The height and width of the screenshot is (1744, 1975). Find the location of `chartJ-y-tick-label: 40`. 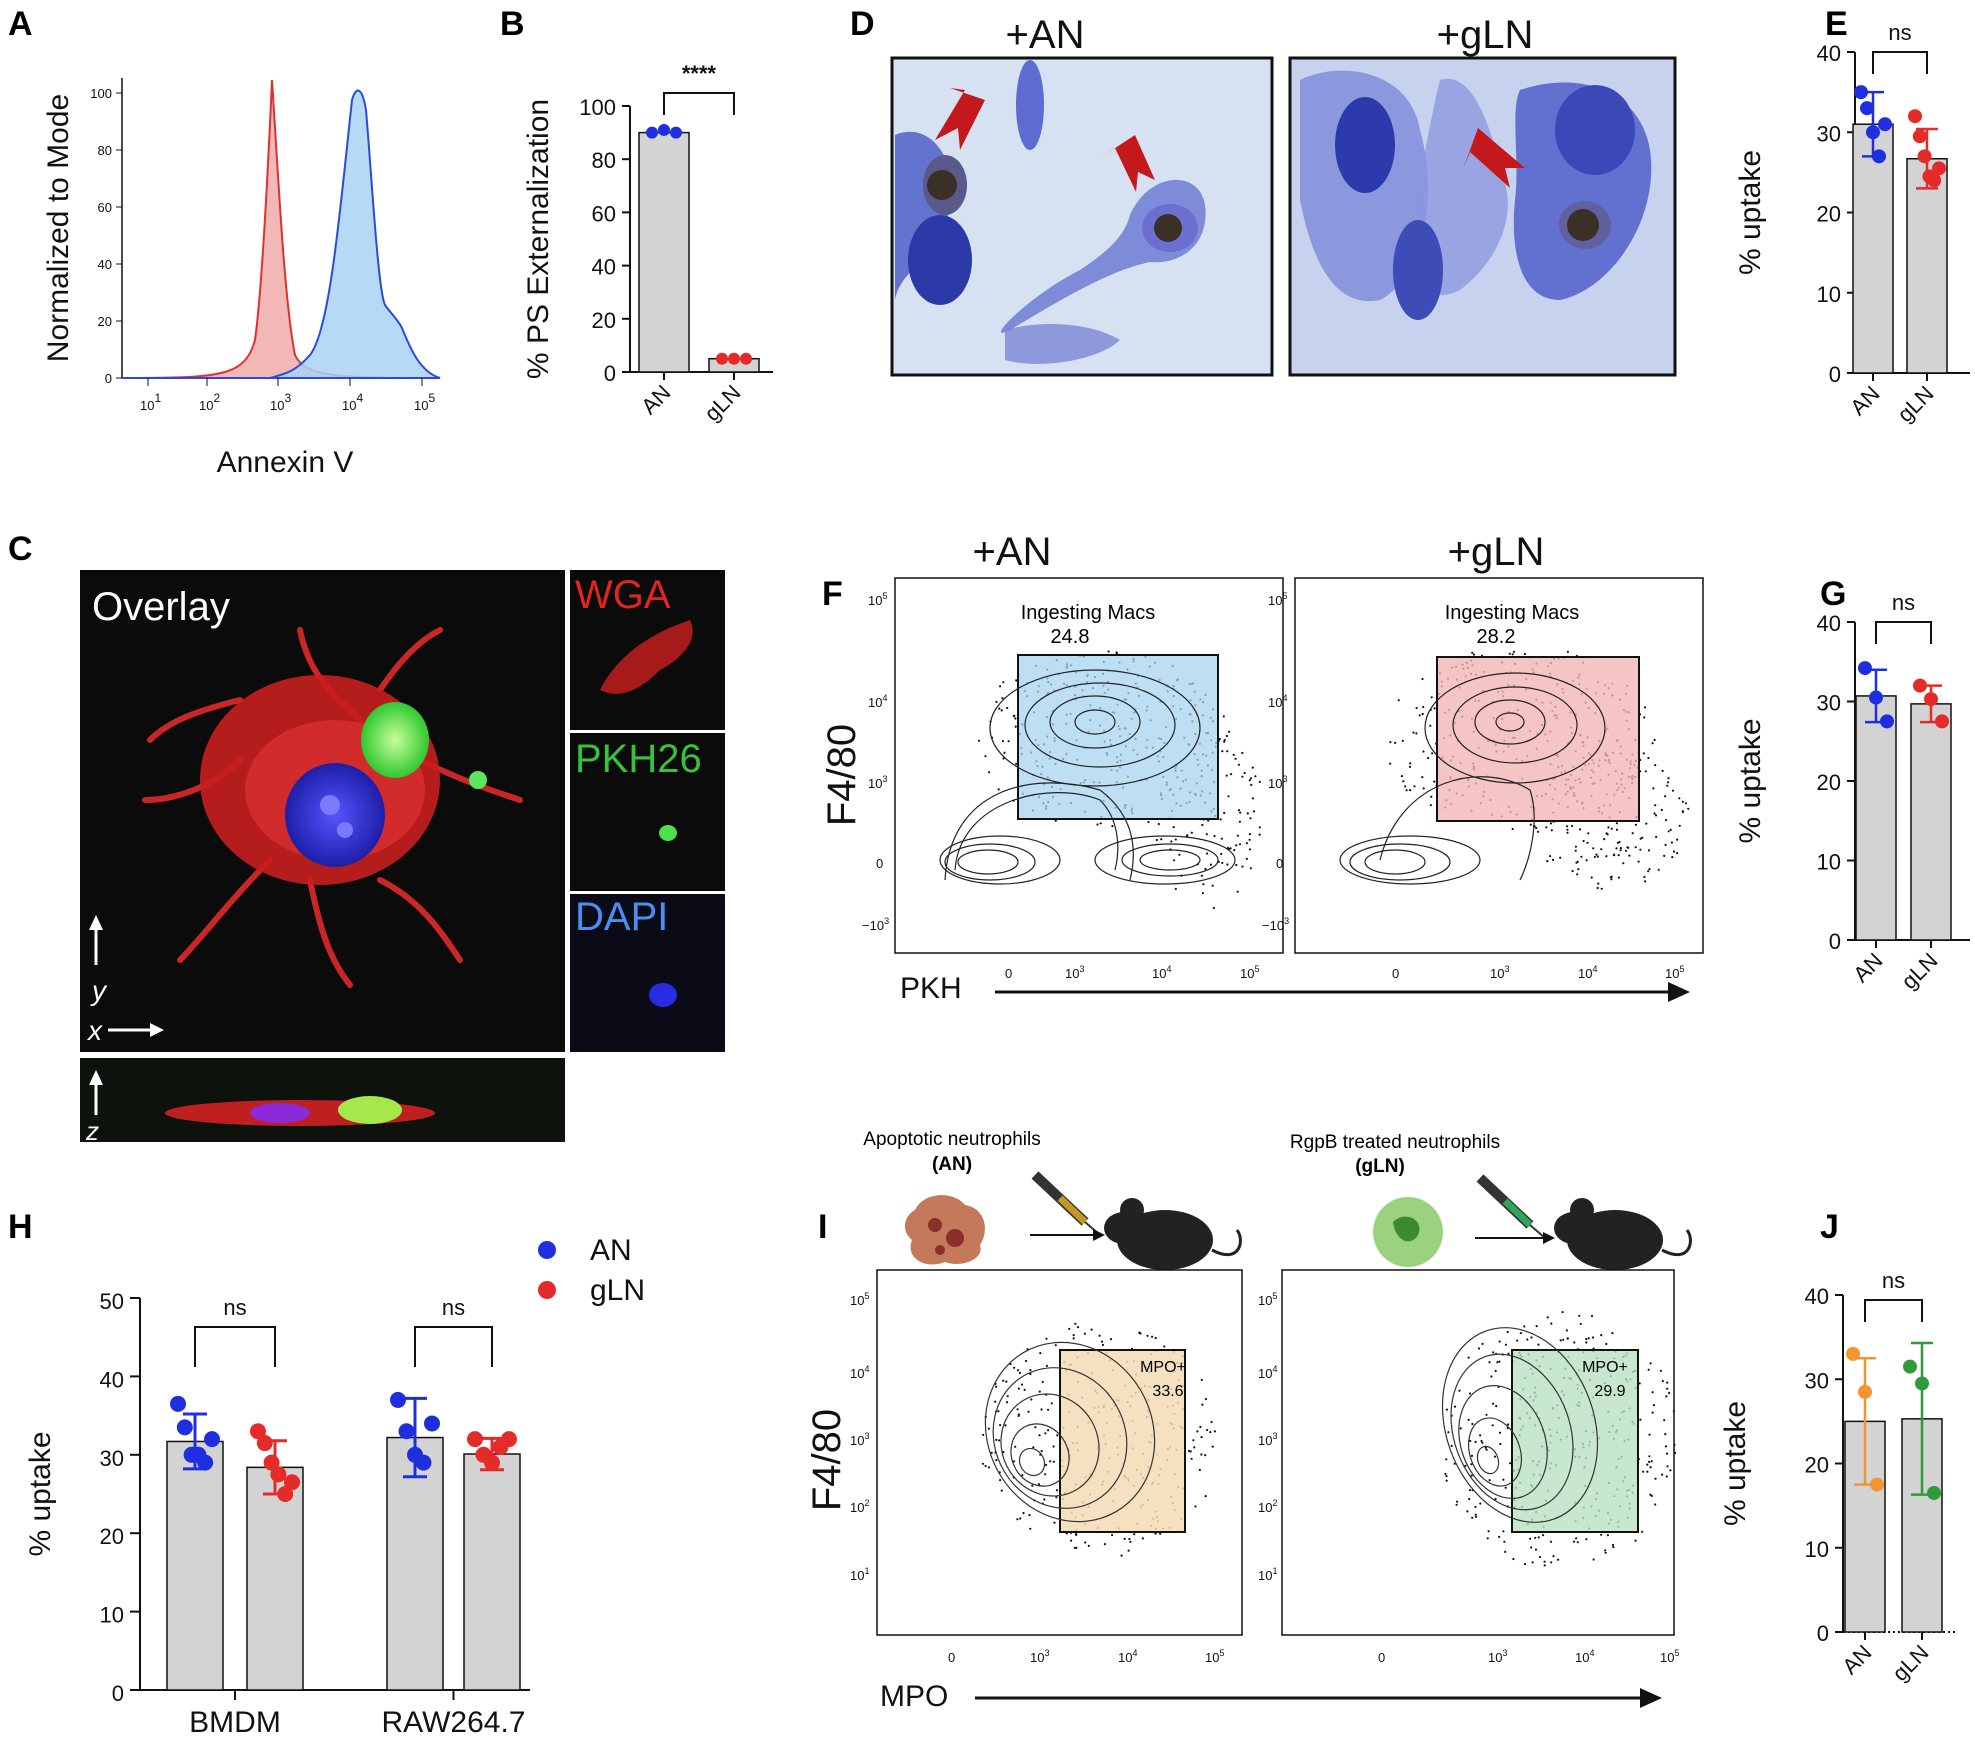

chartJ-y-tick-label: 40 is located at coordinates (1817, 1296).